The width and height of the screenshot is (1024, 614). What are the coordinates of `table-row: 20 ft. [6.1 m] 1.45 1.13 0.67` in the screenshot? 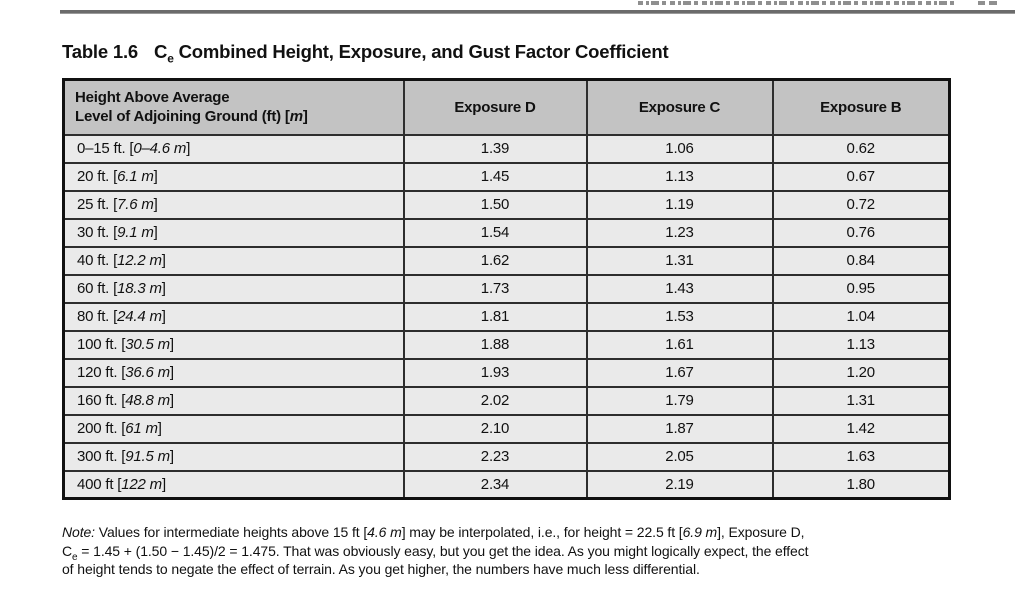 It's located at (506, 176).